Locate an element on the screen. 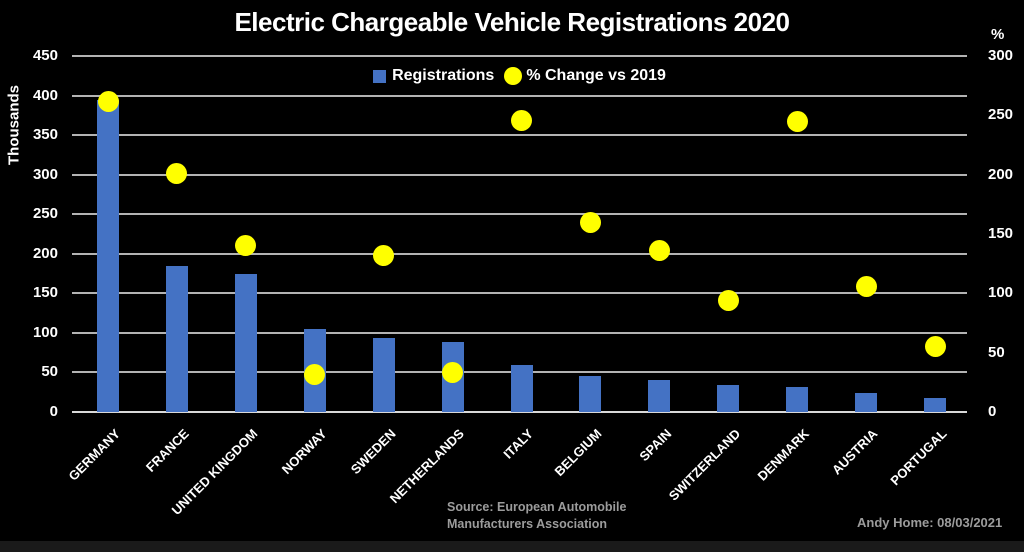 The image size is (1024, 552). x-axis-category-label: SWEDEN is located at coordinates (373, 451).